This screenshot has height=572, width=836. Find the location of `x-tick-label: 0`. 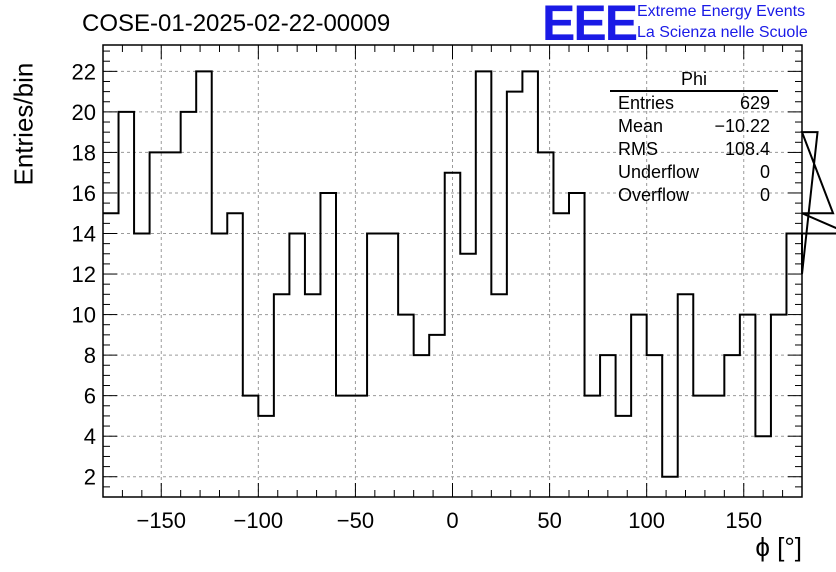

x-tick-label: 0 is located at coordinates (452, 520).